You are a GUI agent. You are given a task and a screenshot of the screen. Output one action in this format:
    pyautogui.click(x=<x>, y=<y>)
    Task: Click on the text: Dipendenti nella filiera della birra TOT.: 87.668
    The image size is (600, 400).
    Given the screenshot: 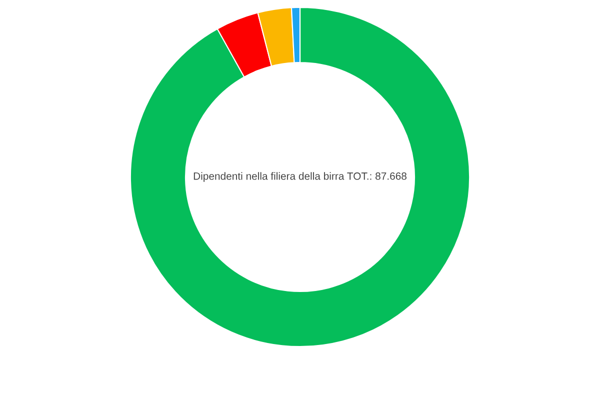 What is the action you would take?
    pyautogui.click(x=300, y=177)
    